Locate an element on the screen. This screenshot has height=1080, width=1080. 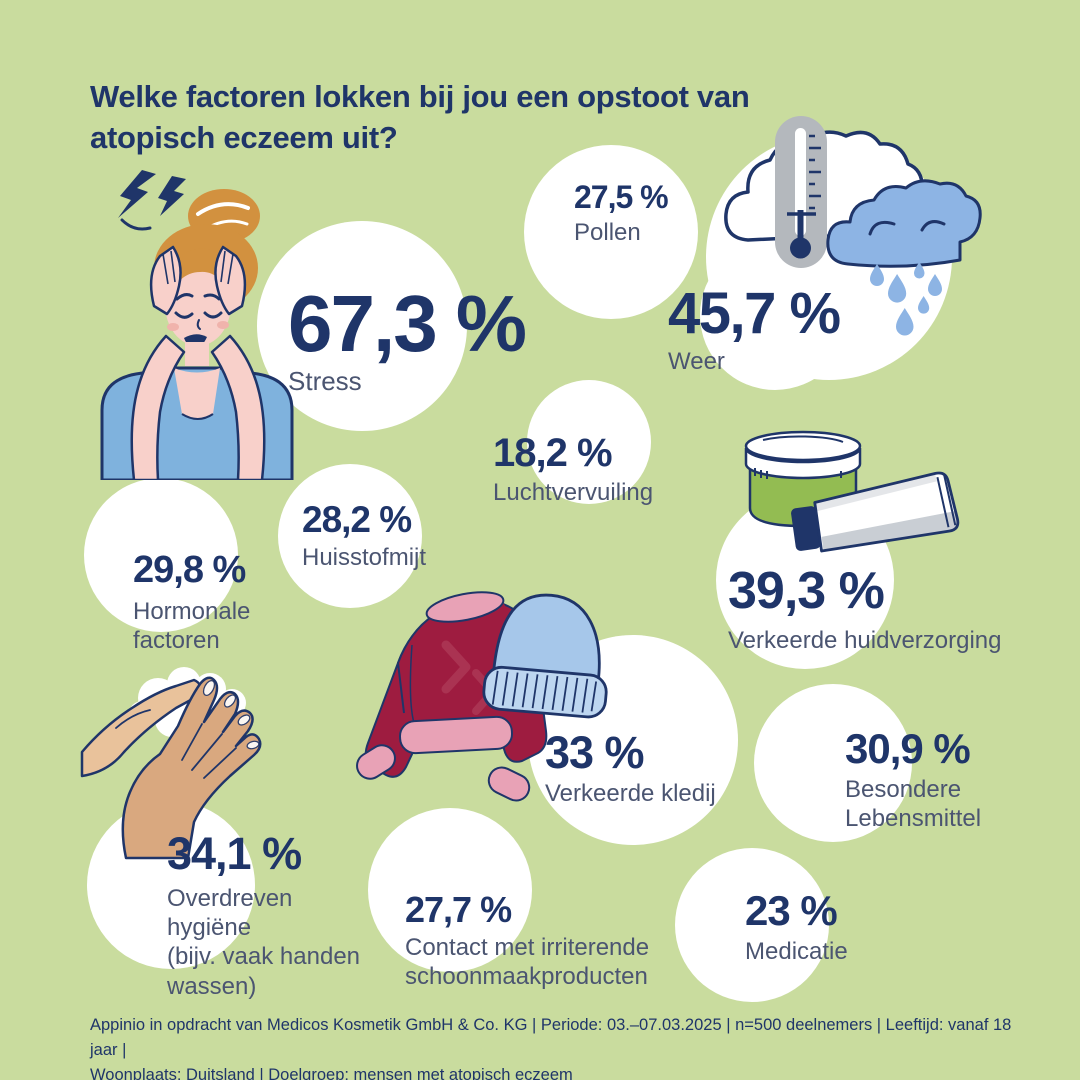
factor-verkeerde-huidverzorging: 39,3 % Verkeerde huidverzorging is located at coordinates (865, 609).